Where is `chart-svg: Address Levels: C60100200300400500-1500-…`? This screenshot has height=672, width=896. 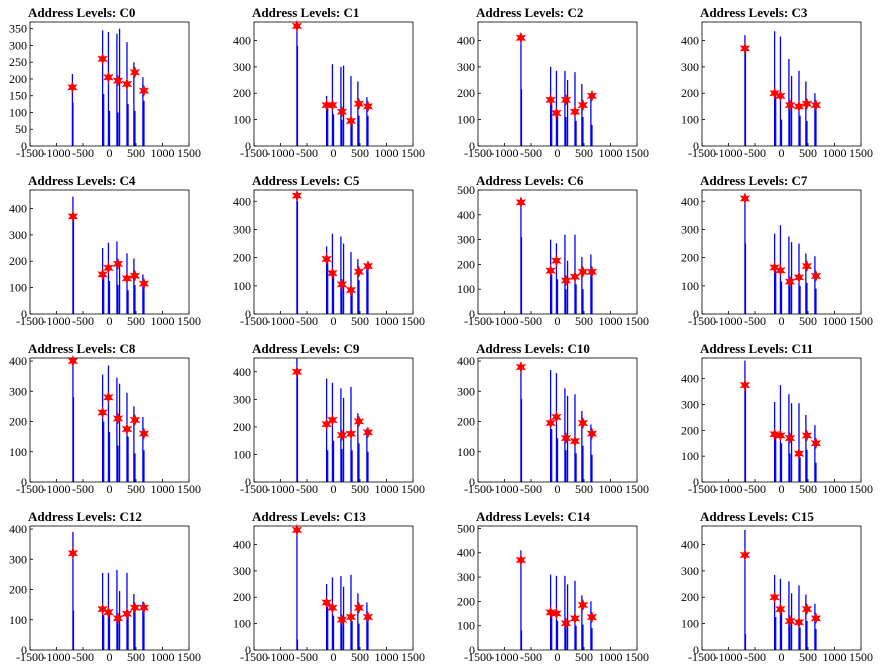
chart-svg: Address Levels: C60100200300400500-1500-… is located at coordinates (553, 250).